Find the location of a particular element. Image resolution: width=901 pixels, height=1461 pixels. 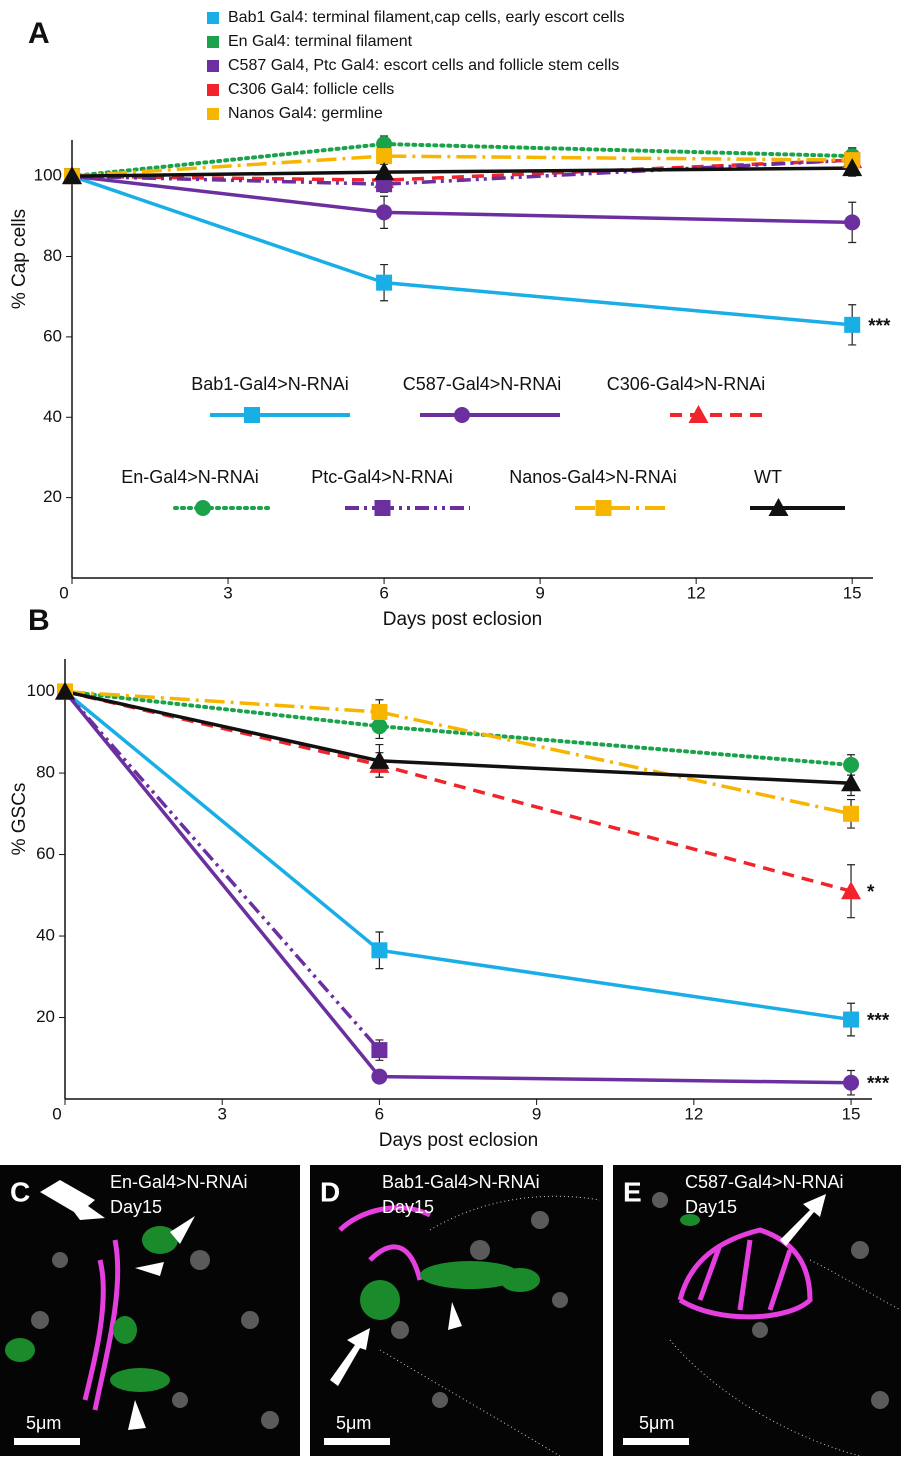

legend-label: C306 Gal4: follicle cells is located at coordinates (311, 89).